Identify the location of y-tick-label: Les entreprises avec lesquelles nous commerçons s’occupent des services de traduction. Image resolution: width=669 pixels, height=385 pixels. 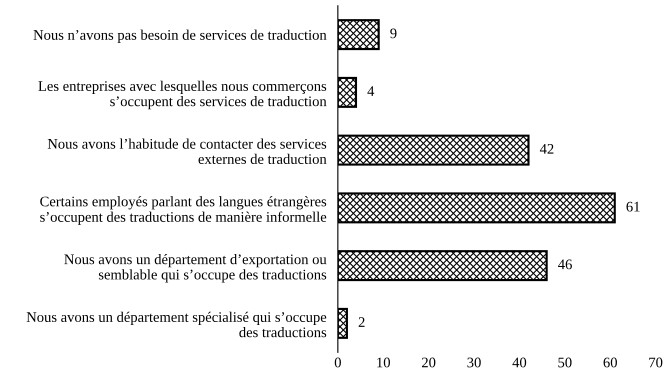
(182, 95).